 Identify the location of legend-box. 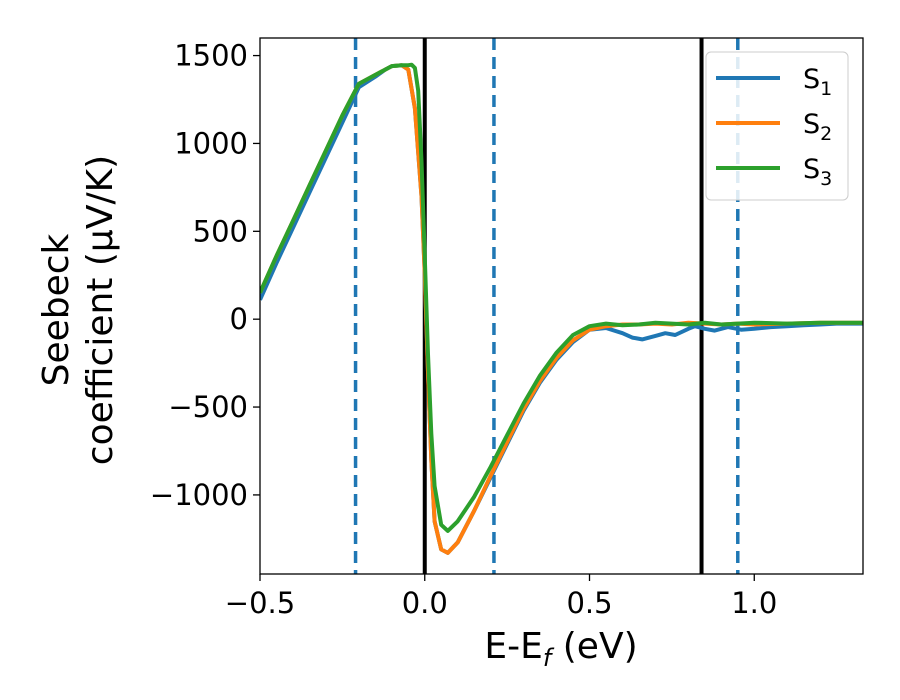
(777, 126).